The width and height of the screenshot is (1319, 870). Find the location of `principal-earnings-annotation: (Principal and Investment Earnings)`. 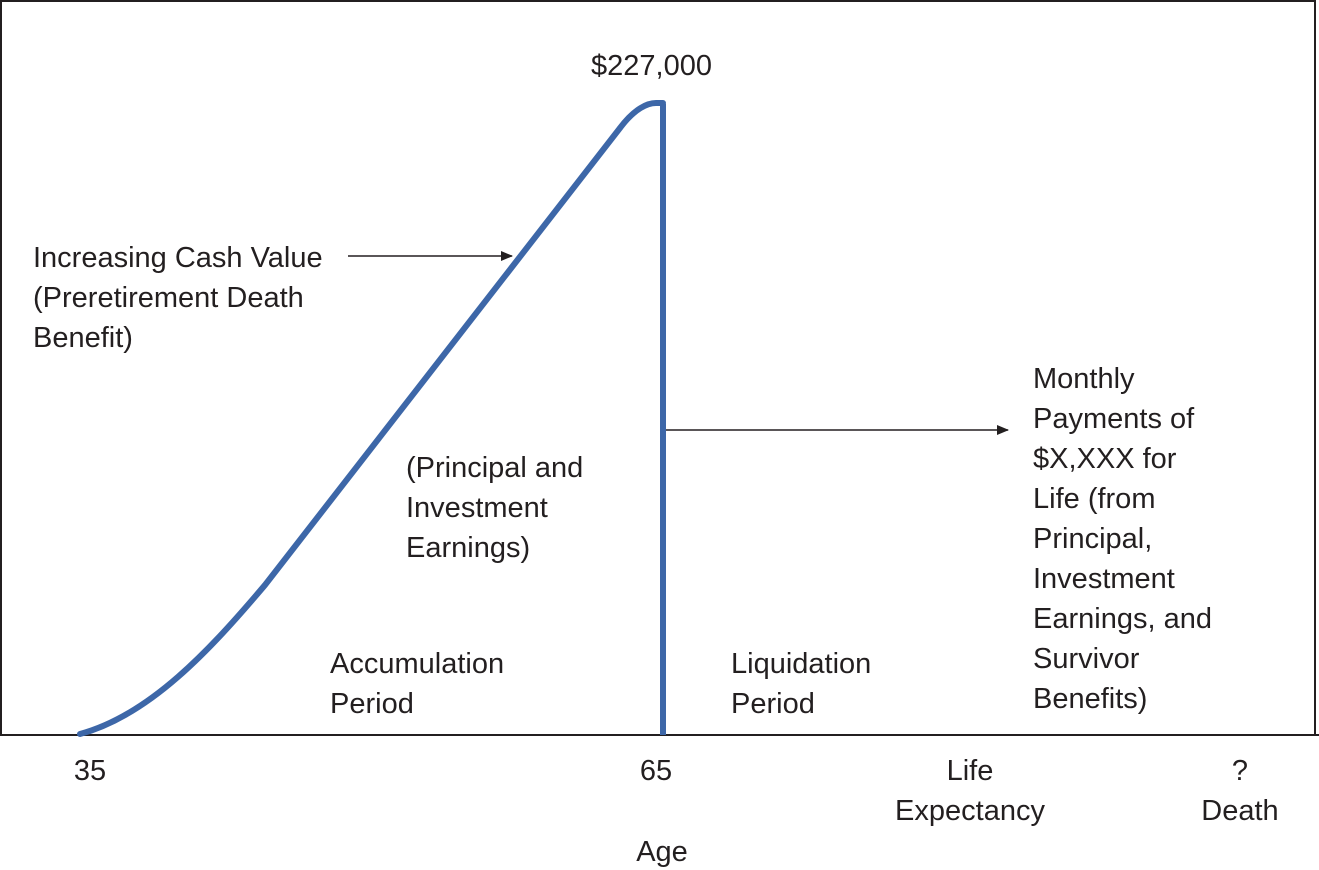

principal-earnings-annotation: (Principal and Investment Earnings) is located at coordinates (495, 508).